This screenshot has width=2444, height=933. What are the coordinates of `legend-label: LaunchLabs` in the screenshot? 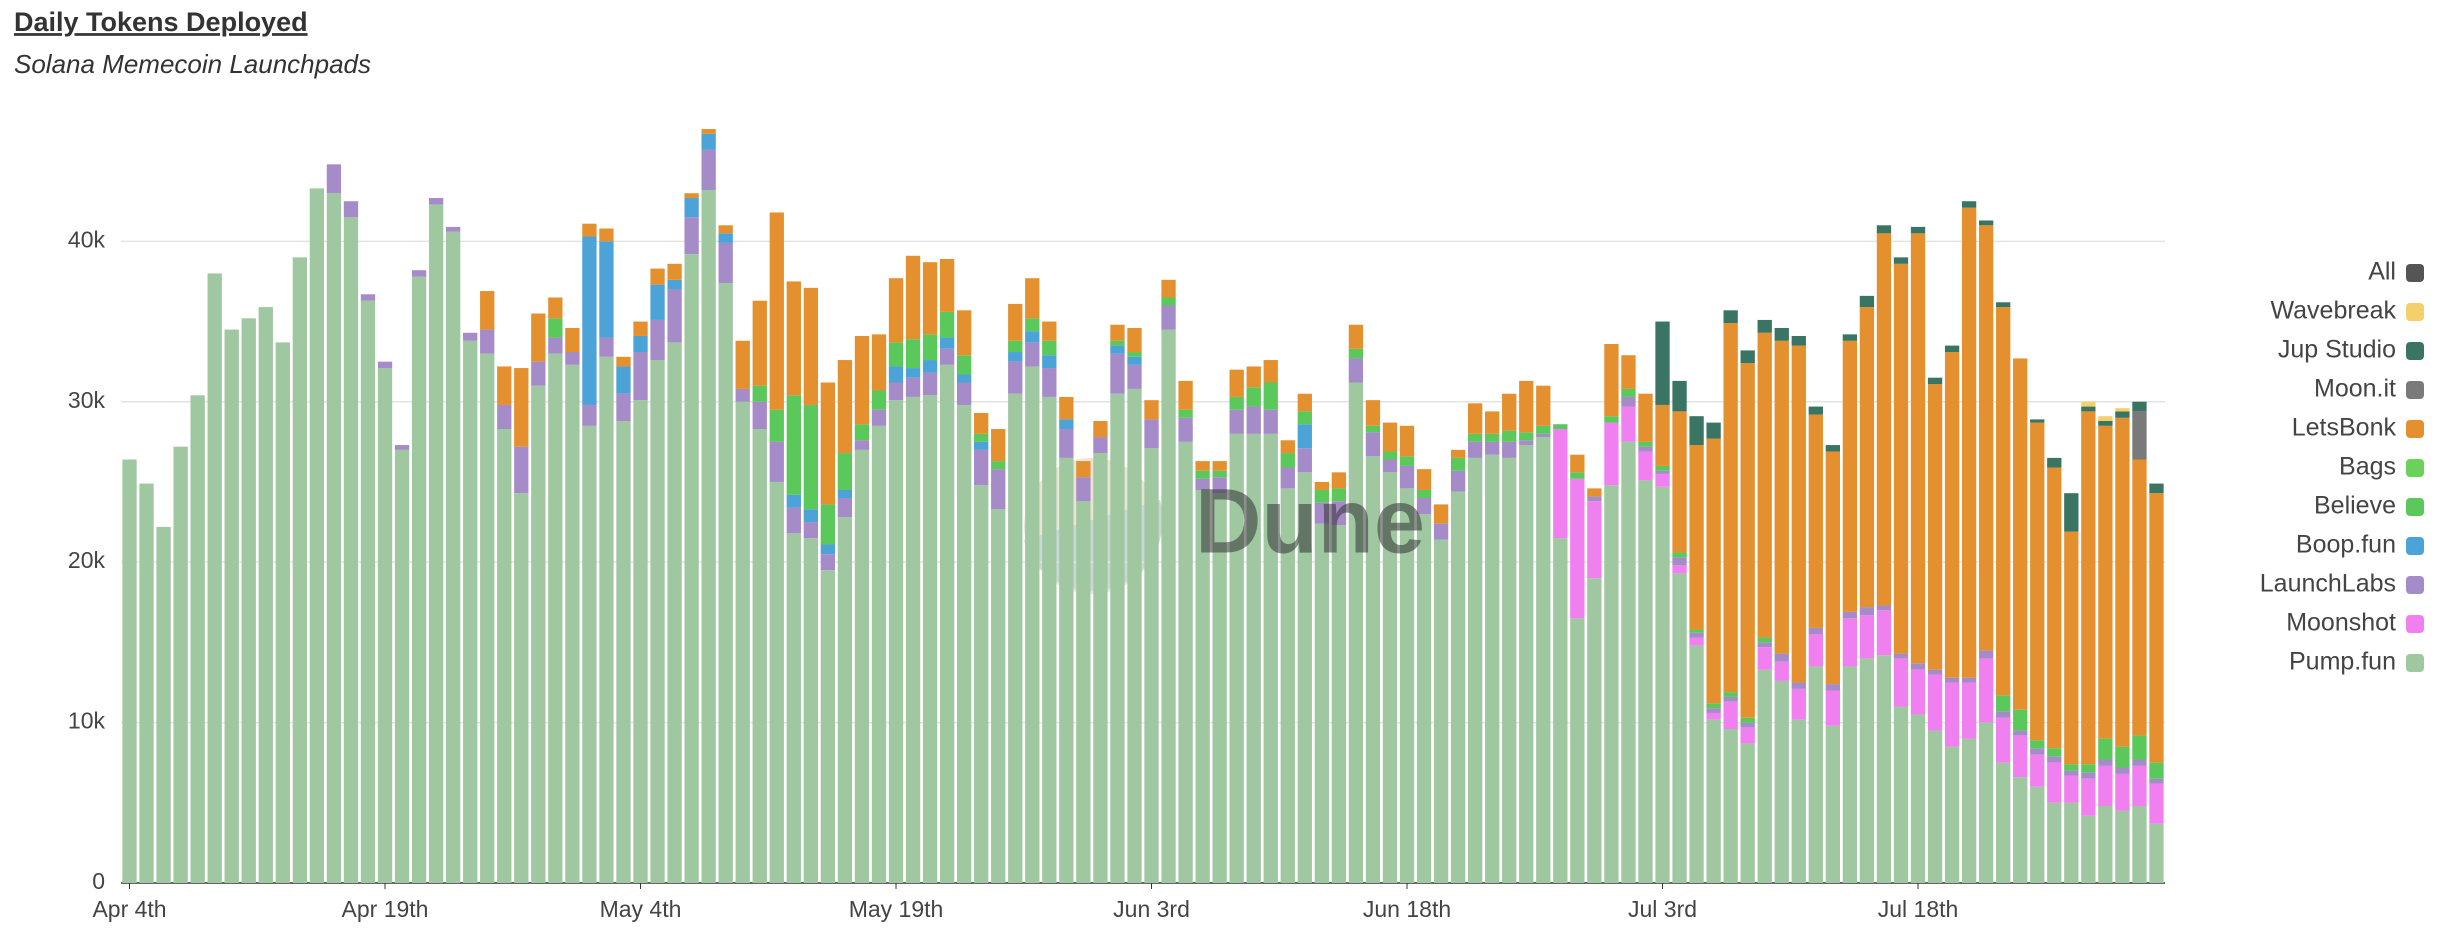 It's located at (2328, 584).